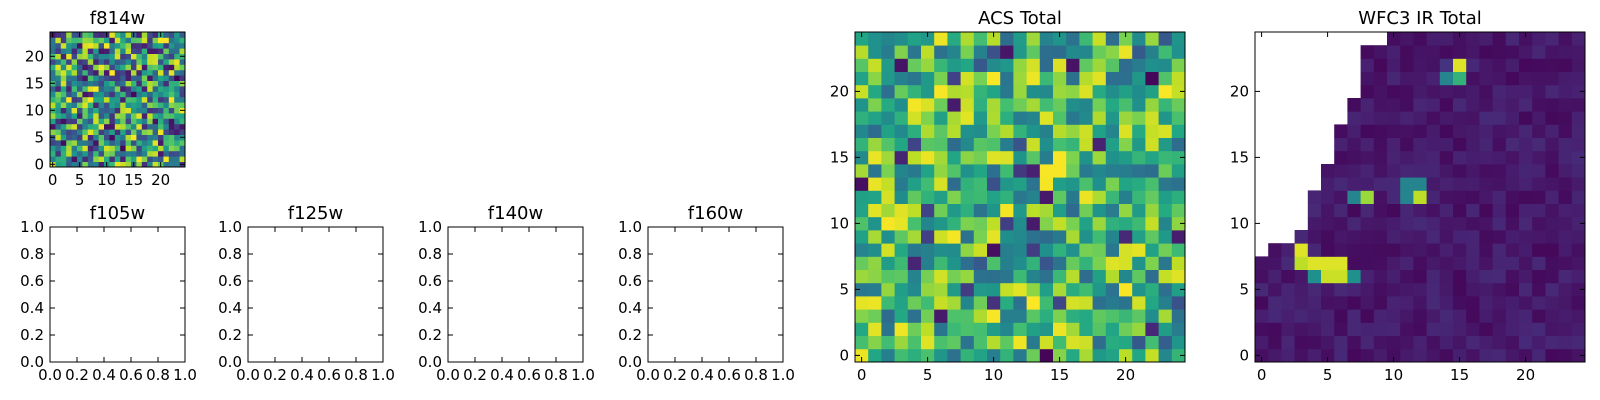 The height and width of the screenshot is (400, 1600). Describe the element at coordinates (230, 335) in the screenshot. I see `y-tick-label: 0.2` at that location.